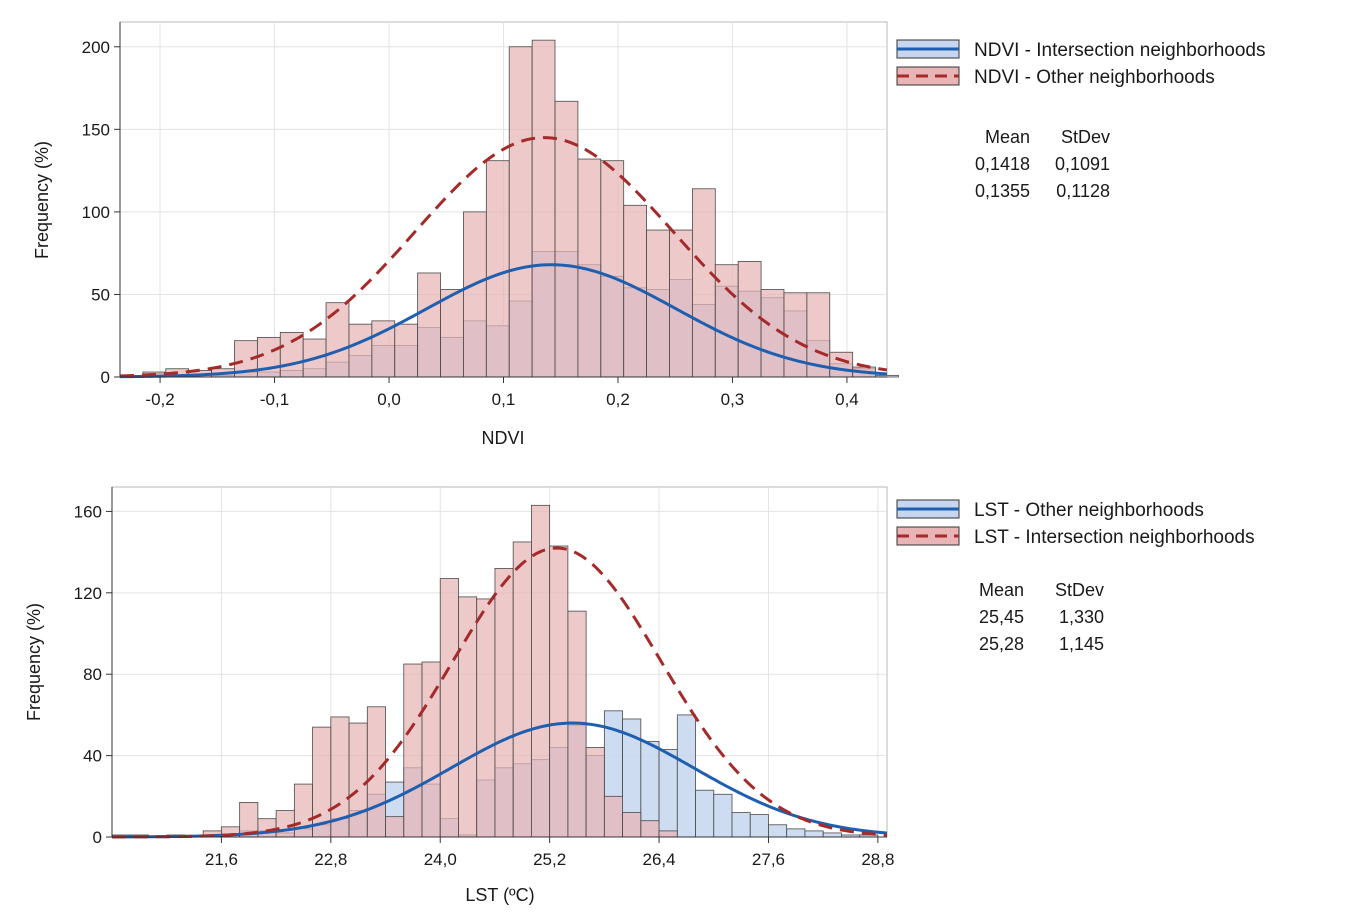 This screenshot has height=916, width=1372. What do you see at coordinates (1081, 617) in the screenshot?
I see `stats-stdev-row-1: 1,330` at bounding box center [1081, 617].